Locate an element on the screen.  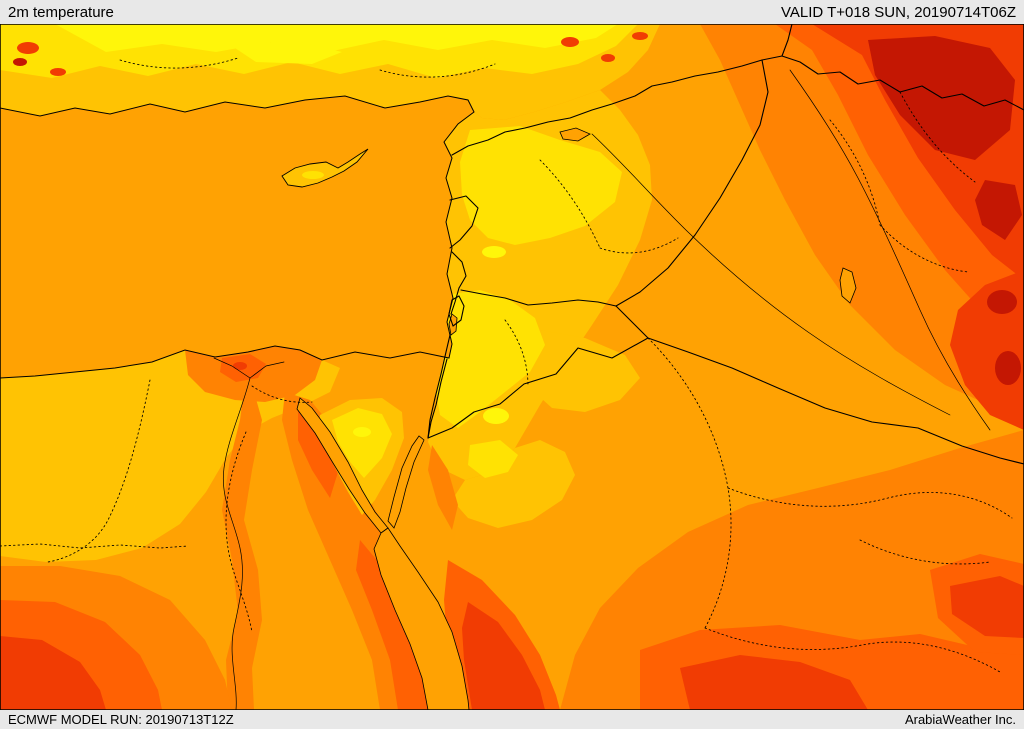
temp-band-red-redsea-east is located at coordinates (503, 656).